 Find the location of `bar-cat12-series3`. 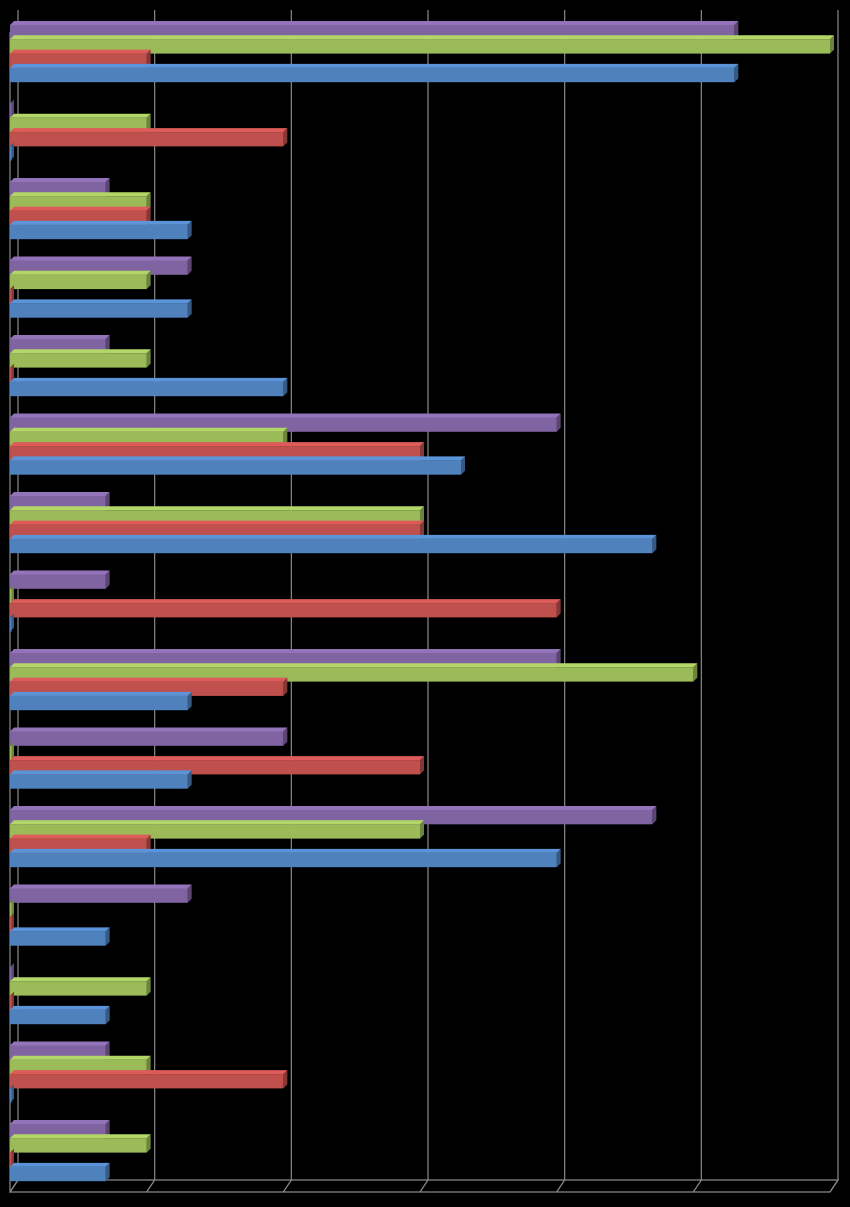

bar-cat12-series3 is located at coordinates (12, 922).